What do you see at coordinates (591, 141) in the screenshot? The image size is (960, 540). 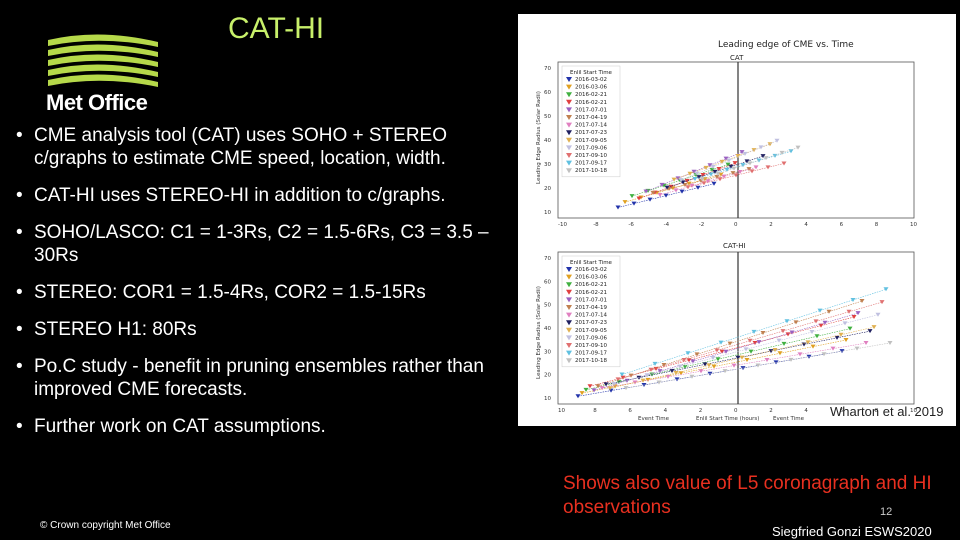 I see `legend-entry: 2017-09-05` at bounding box center [591, 141].